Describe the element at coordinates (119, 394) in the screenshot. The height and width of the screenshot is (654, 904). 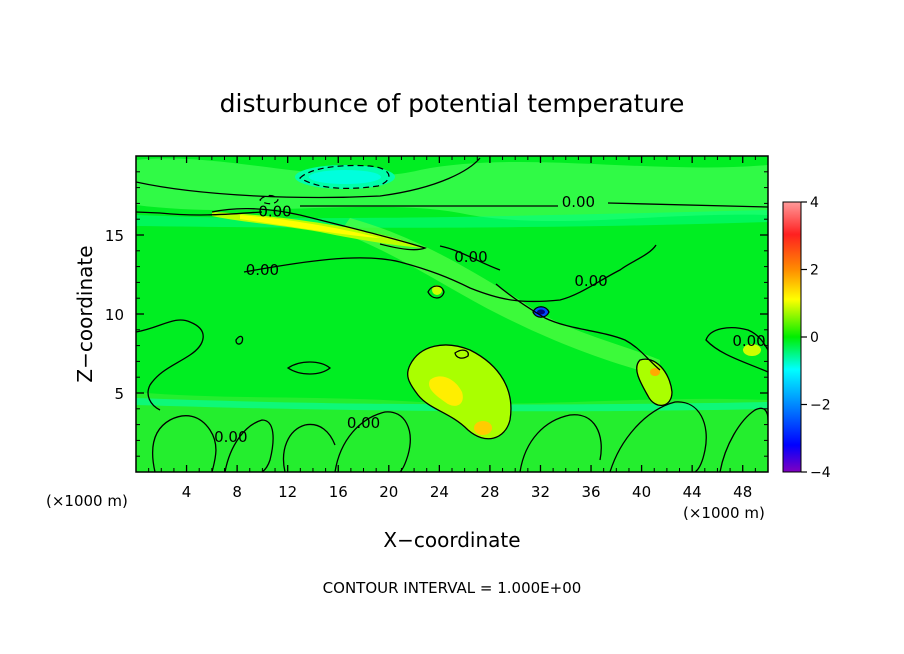
I see `y-tick-label: 5` at that location.